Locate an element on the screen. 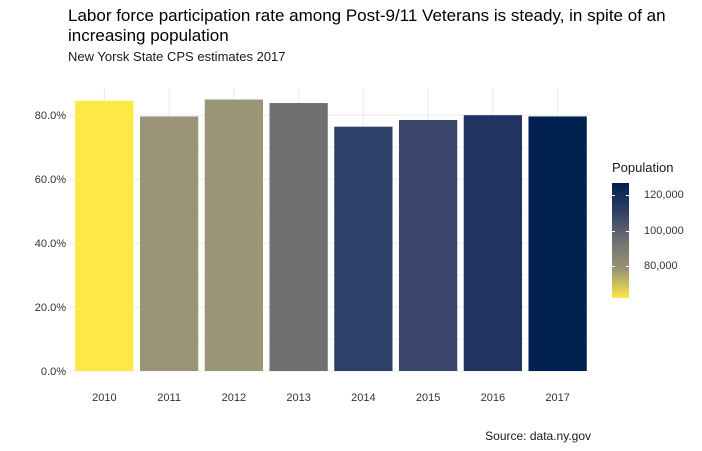 Image resolution: width=702 pixels, height=451 pixels. legend-color-bar is located at coordinates (620, 240).